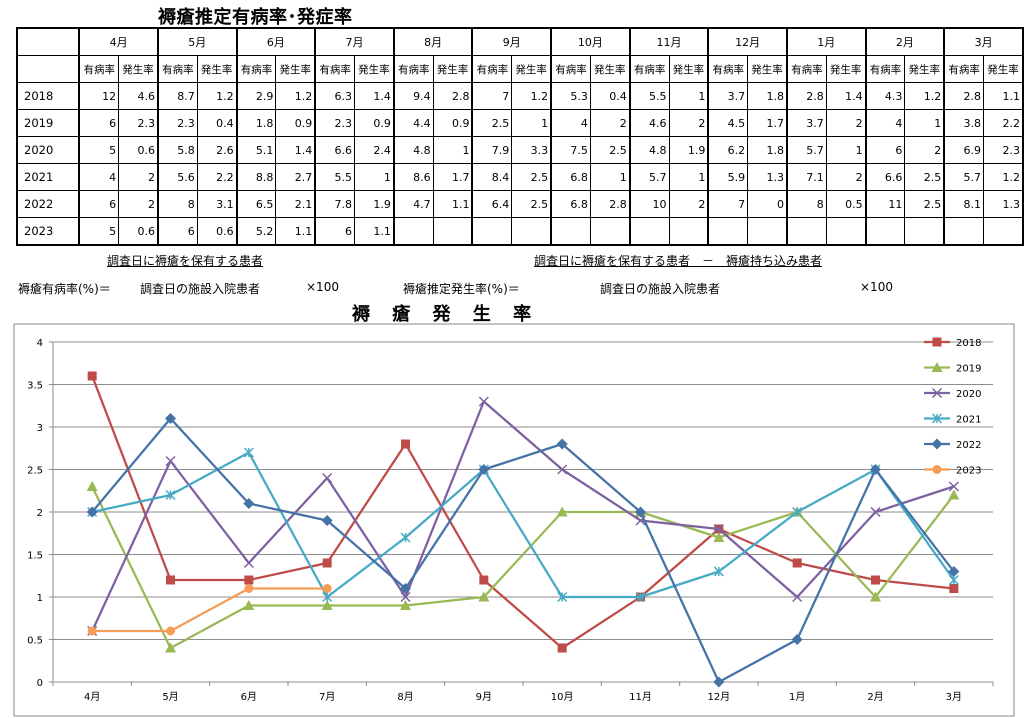 Image resolution: width=1024 pixels, height=718 pixels. What do you see at coordinates (968, 445) in the screenshot?
I see `legend-label-2022: 2022` at bounding box center [968, 445].